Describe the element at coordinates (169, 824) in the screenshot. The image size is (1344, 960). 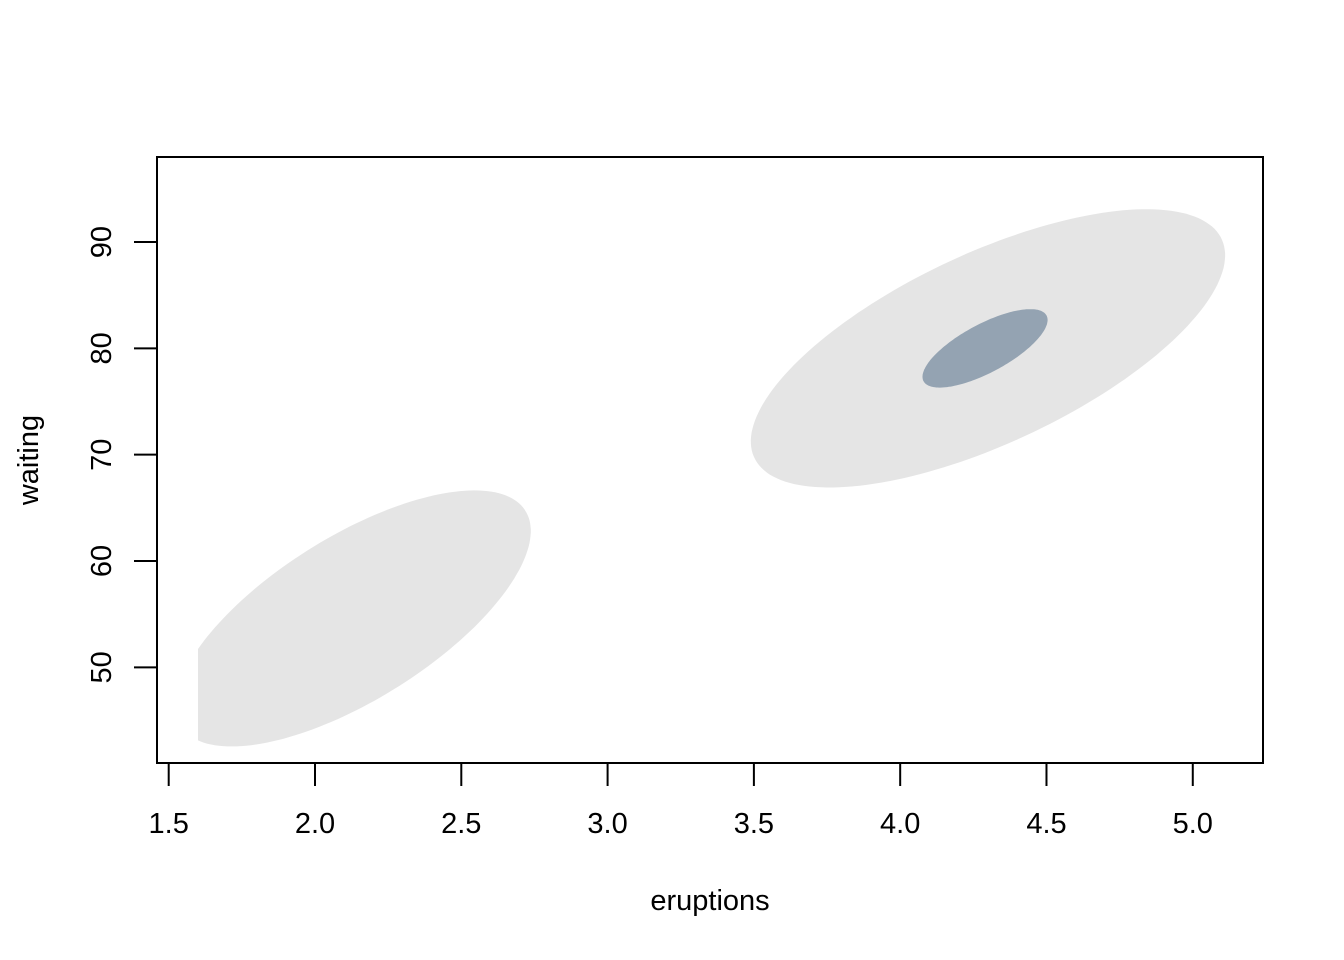
I see `x-tick-label: 1.5` at that location.